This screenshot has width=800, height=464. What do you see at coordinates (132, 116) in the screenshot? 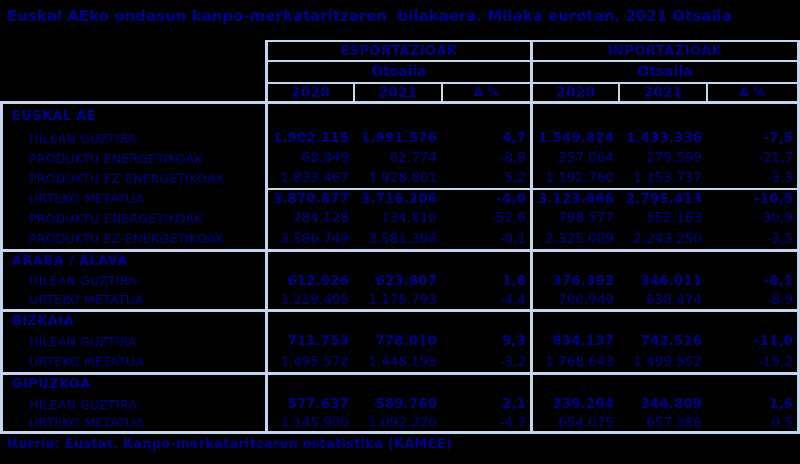
I see `section-header: EUSKAL AE` at bounding box center [132, 116].